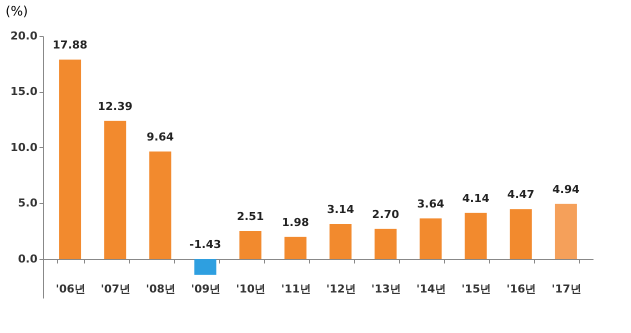 The image size is (631, 333). Describe the element at coordinates (17, 12) in the screenshot. I see `y-axis-title: (%)` at that location.